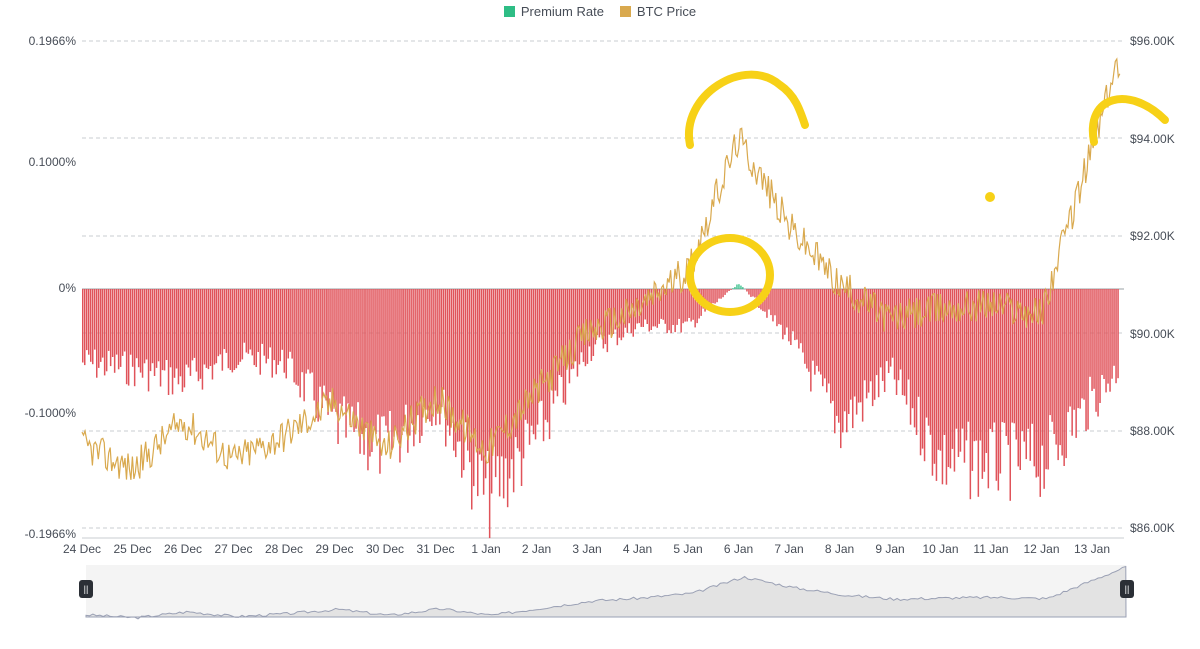  Describe the element at coordinates (86, 589) in the screenshot. I see `navigator-left-handle: ||` at that location.